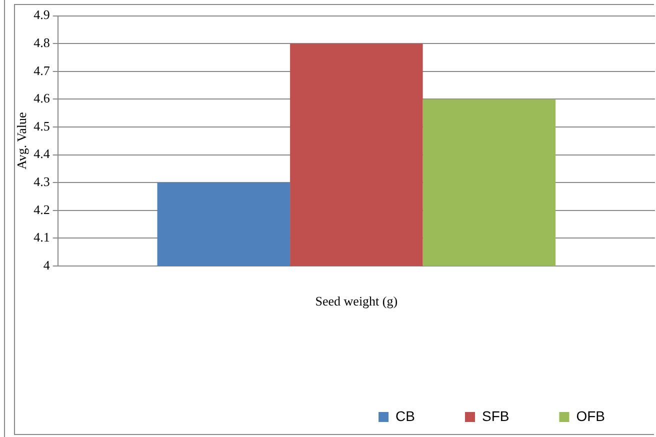  Describe the element at coordinates (22, 141) in the screenshot. I see `y-axis-title: Avg. Value` at that location.